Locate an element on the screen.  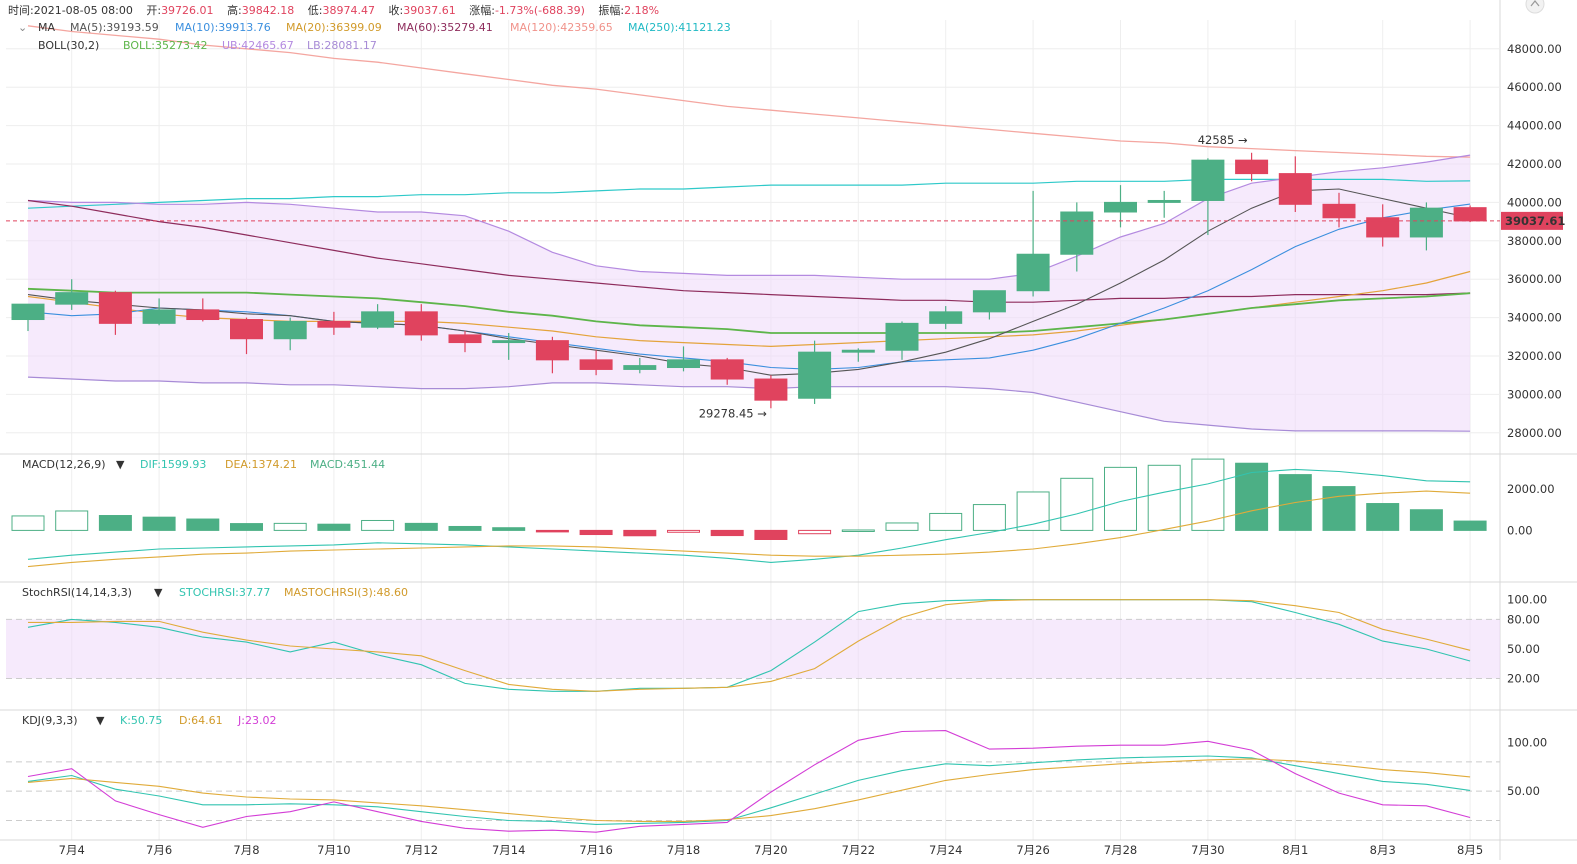
price-tick-label: 34000.00 is located at coordinates (1534, 318).